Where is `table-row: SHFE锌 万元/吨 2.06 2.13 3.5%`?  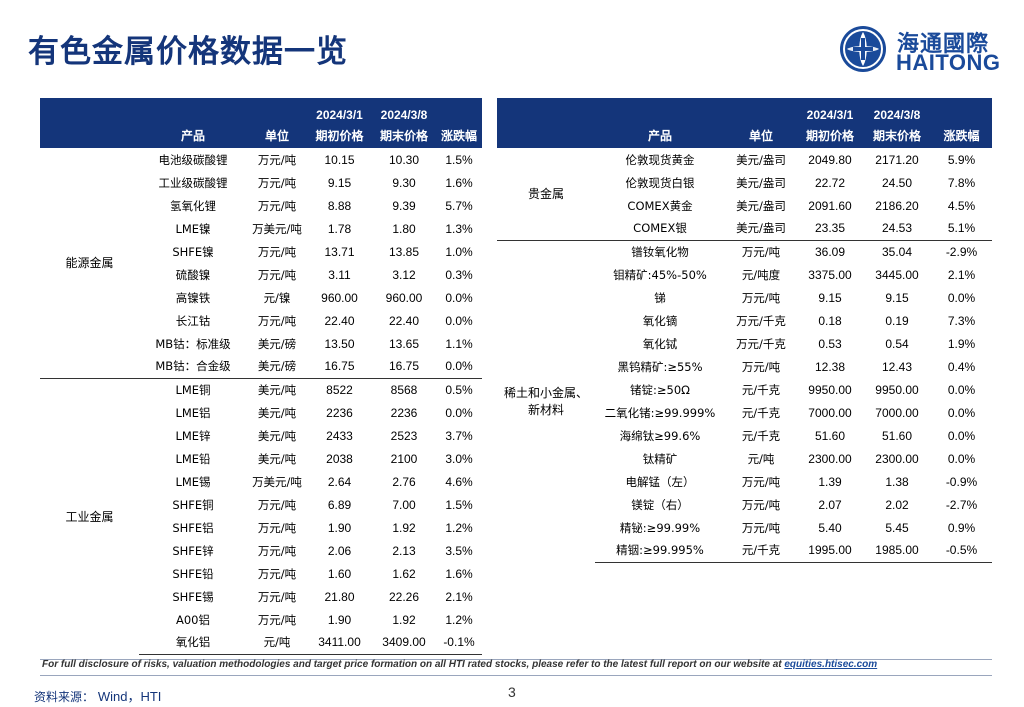 table-row: SHFE锌 万元/吨 2.06 2.13 3.5% is located at coordinates (261, 550).